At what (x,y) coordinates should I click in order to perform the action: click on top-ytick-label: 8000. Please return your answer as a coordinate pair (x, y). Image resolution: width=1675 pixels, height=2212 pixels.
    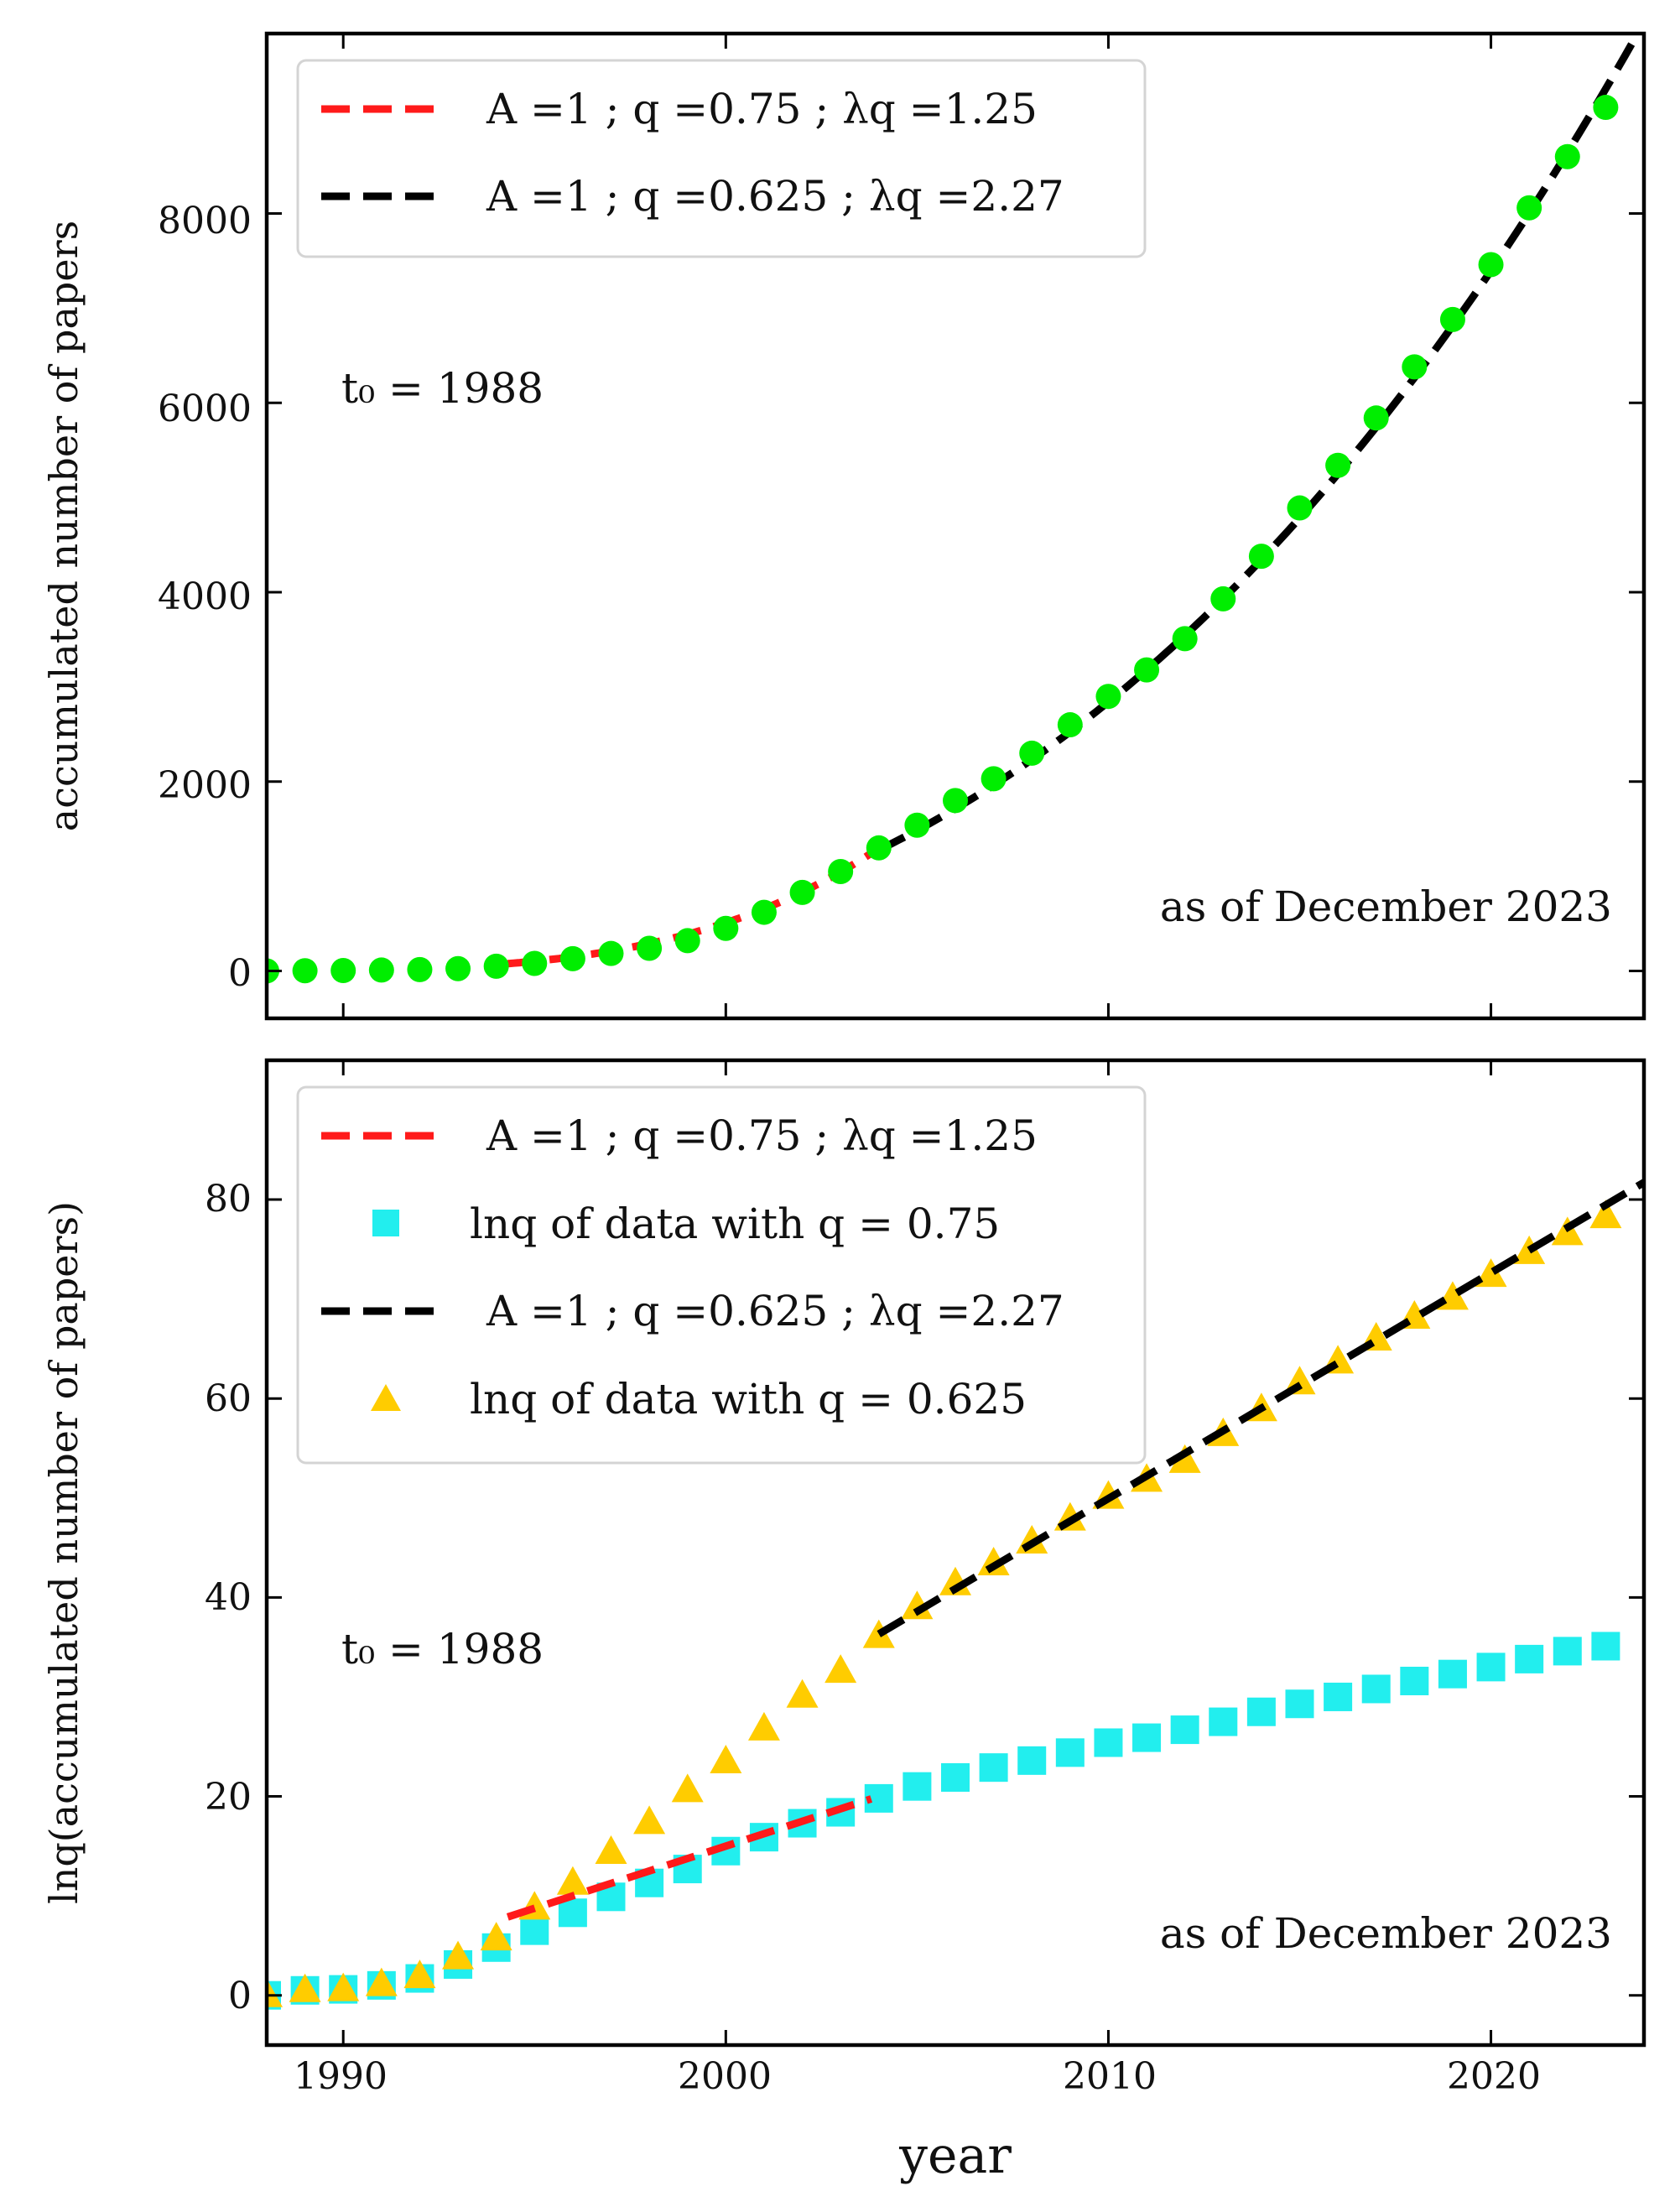
    Looking at the image, I should click on (205, 221).